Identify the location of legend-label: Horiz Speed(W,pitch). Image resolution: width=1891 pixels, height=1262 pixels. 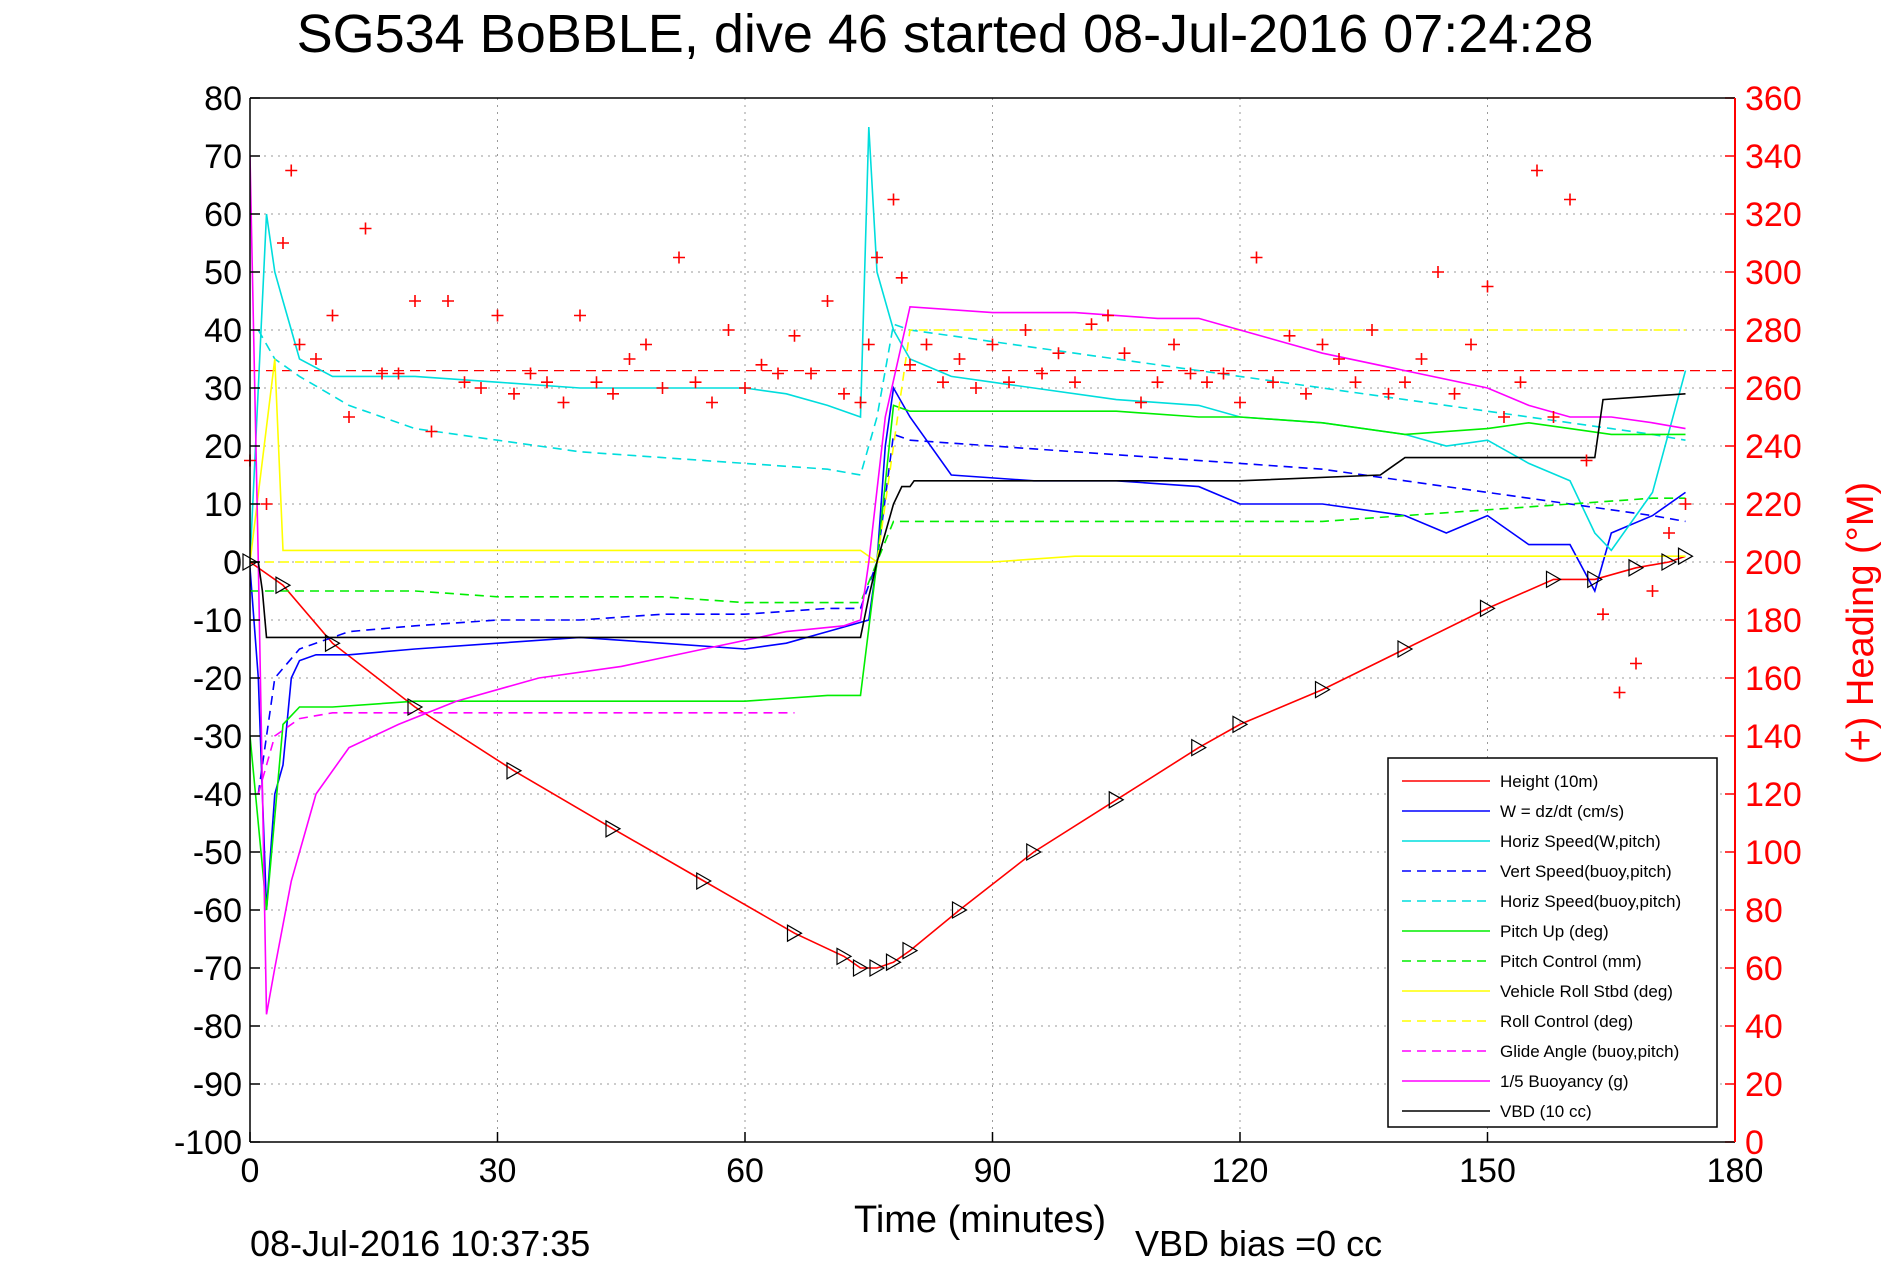
(1580, 841).